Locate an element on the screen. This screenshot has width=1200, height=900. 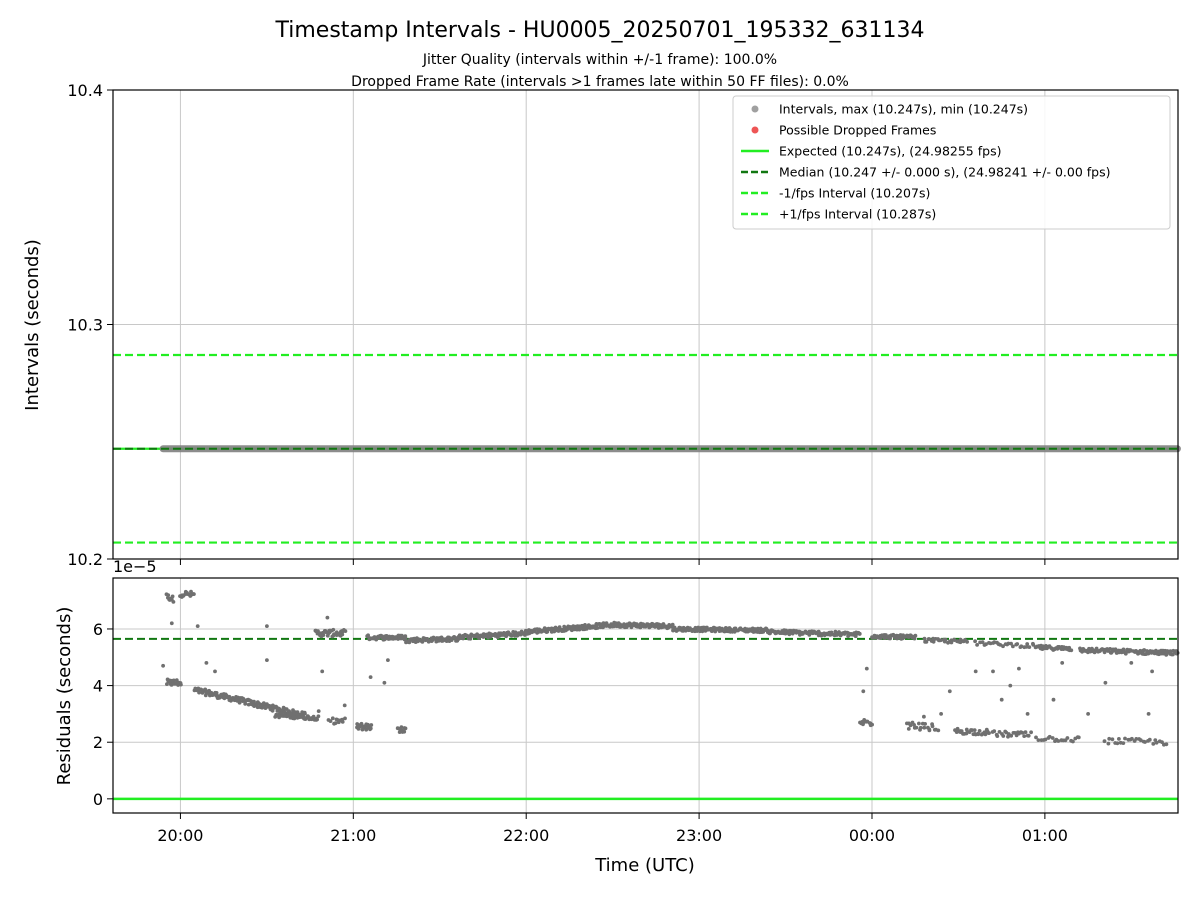
legend-label: Expected (10.247s), (24.98255 fps) is located at coordinates (890, 151).